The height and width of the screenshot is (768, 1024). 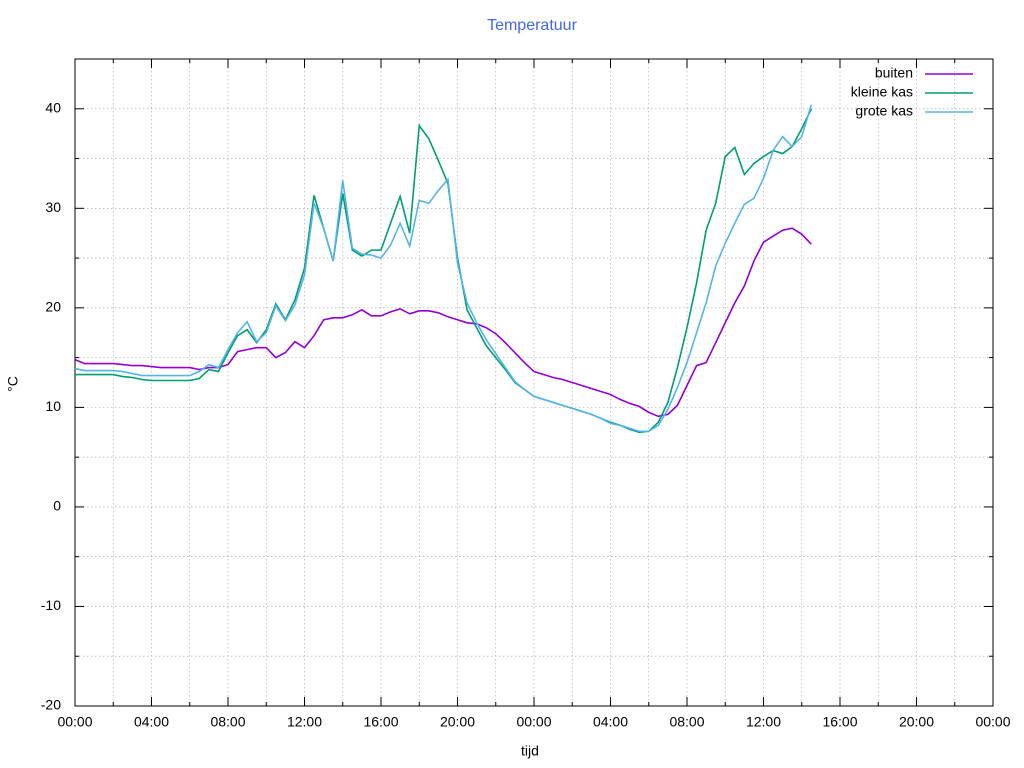 I want to click on y-tick-label: -20, so click(x=51, y=705).